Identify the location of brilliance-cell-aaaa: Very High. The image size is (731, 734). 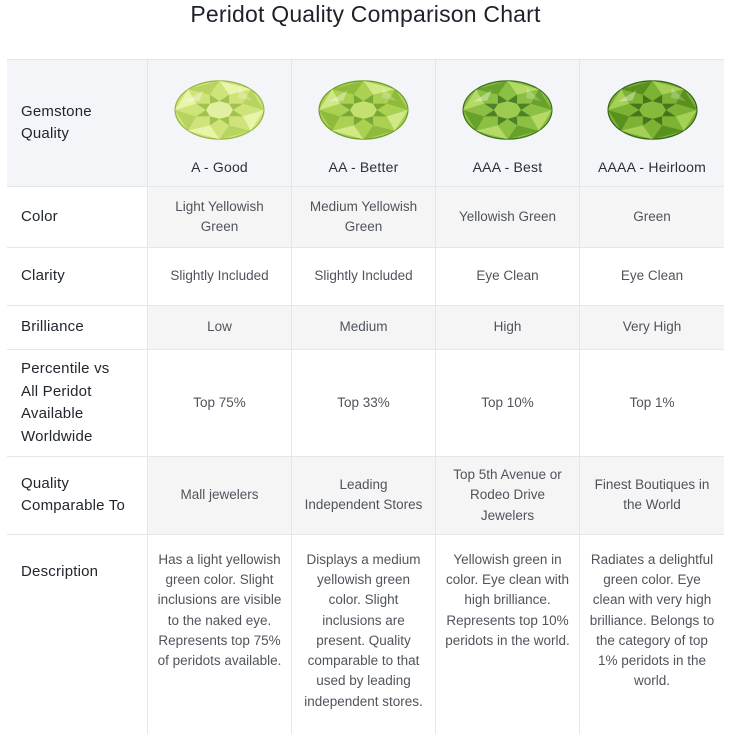
(652, 328).